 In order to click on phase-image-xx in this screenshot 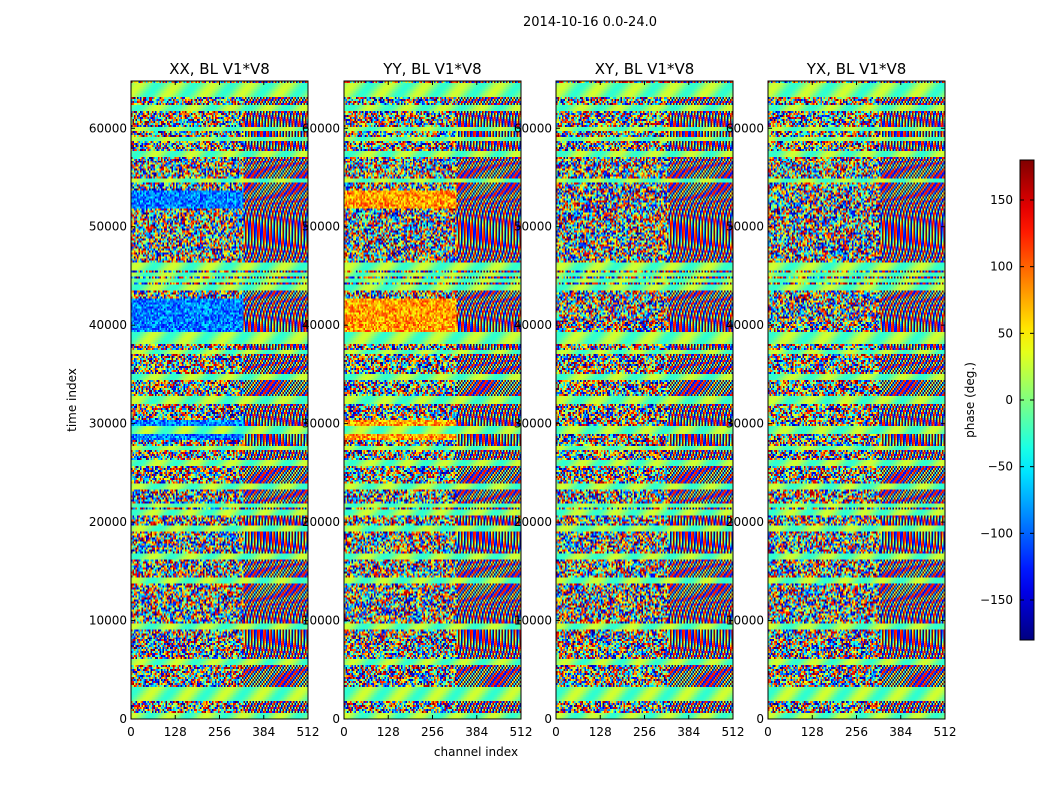, I will do `click(219, 400)`.